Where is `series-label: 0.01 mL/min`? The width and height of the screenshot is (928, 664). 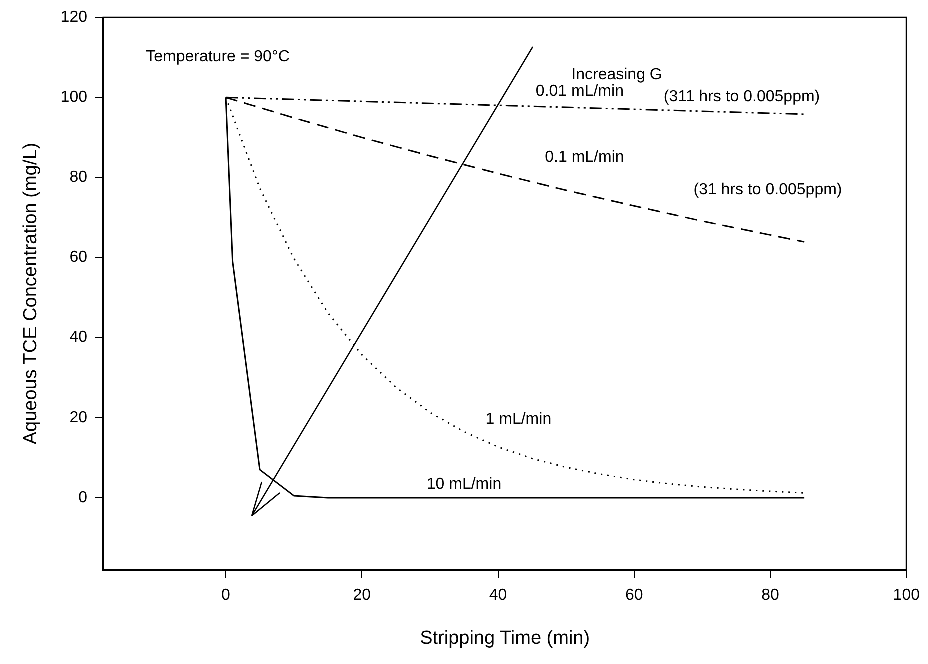 series-label: 0.01 mL/min is located at coordinates (580, 91).